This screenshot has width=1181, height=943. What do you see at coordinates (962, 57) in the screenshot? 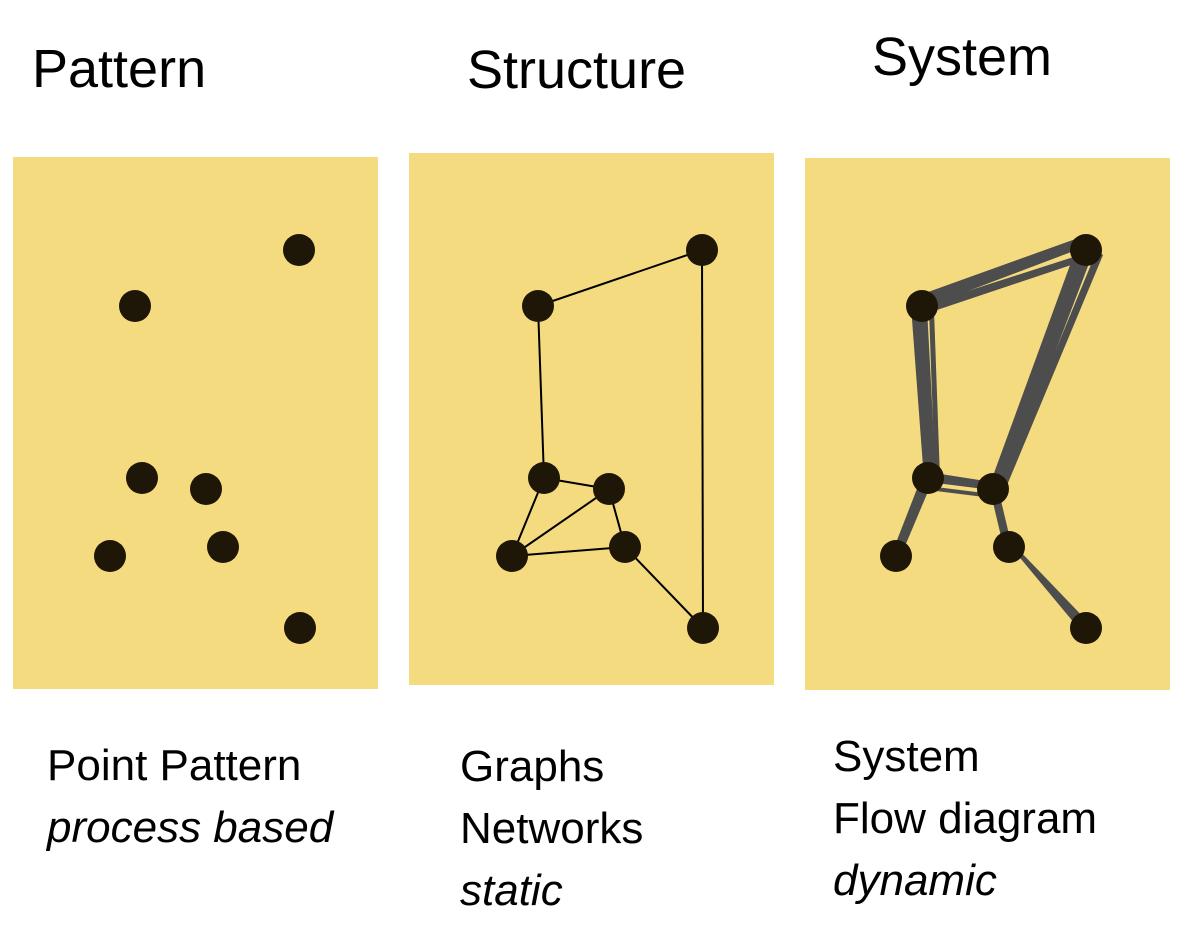
I see `system-title: System` at bounding box center [962, 57].